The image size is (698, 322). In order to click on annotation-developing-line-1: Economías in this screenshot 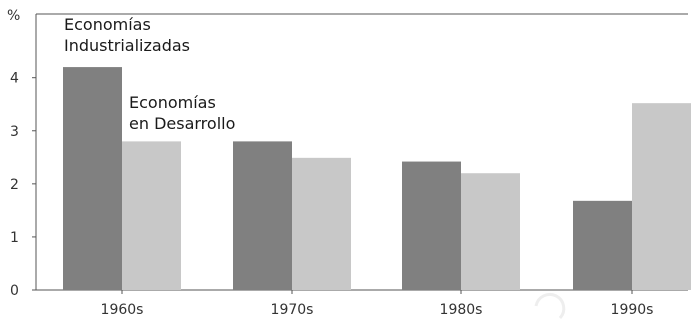, I will do `click(172, 102)`.